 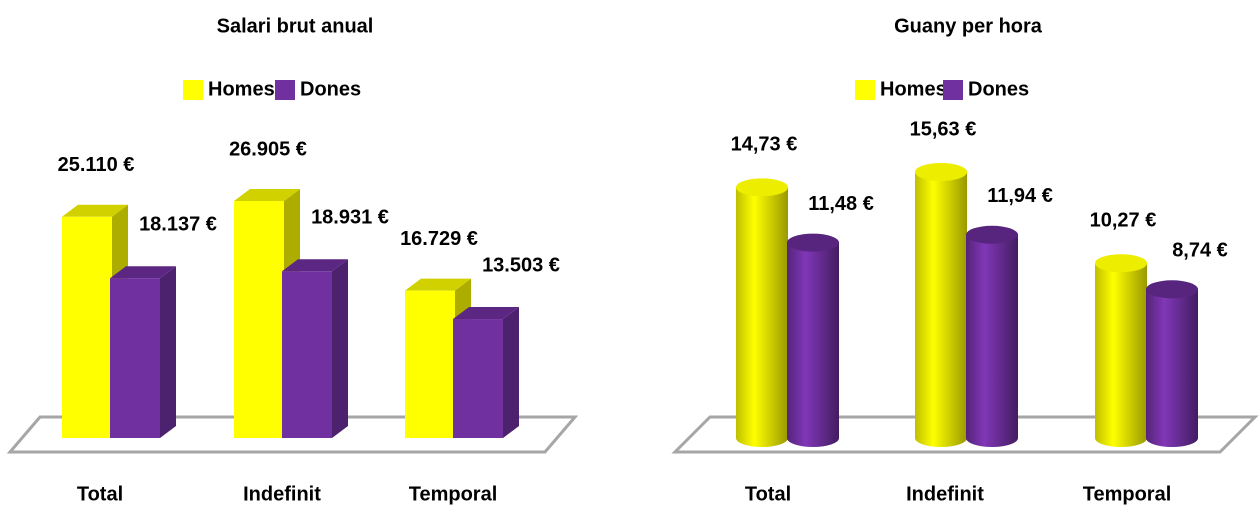 I want to click on data-label: 13.503 €, so click(x=521, y=265).